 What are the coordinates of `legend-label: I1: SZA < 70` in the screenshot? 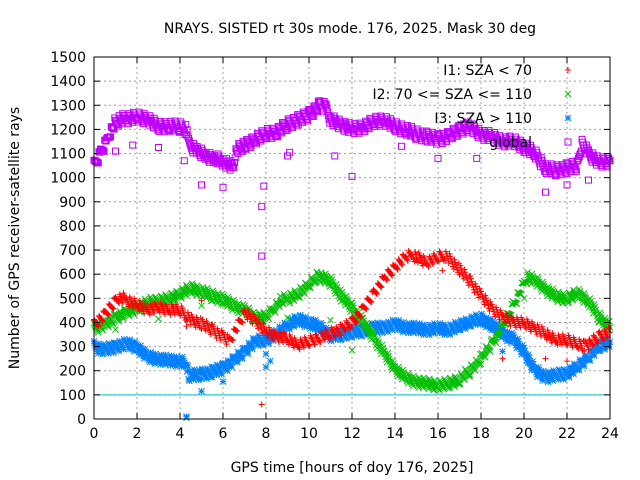 It's located at (487, 71).